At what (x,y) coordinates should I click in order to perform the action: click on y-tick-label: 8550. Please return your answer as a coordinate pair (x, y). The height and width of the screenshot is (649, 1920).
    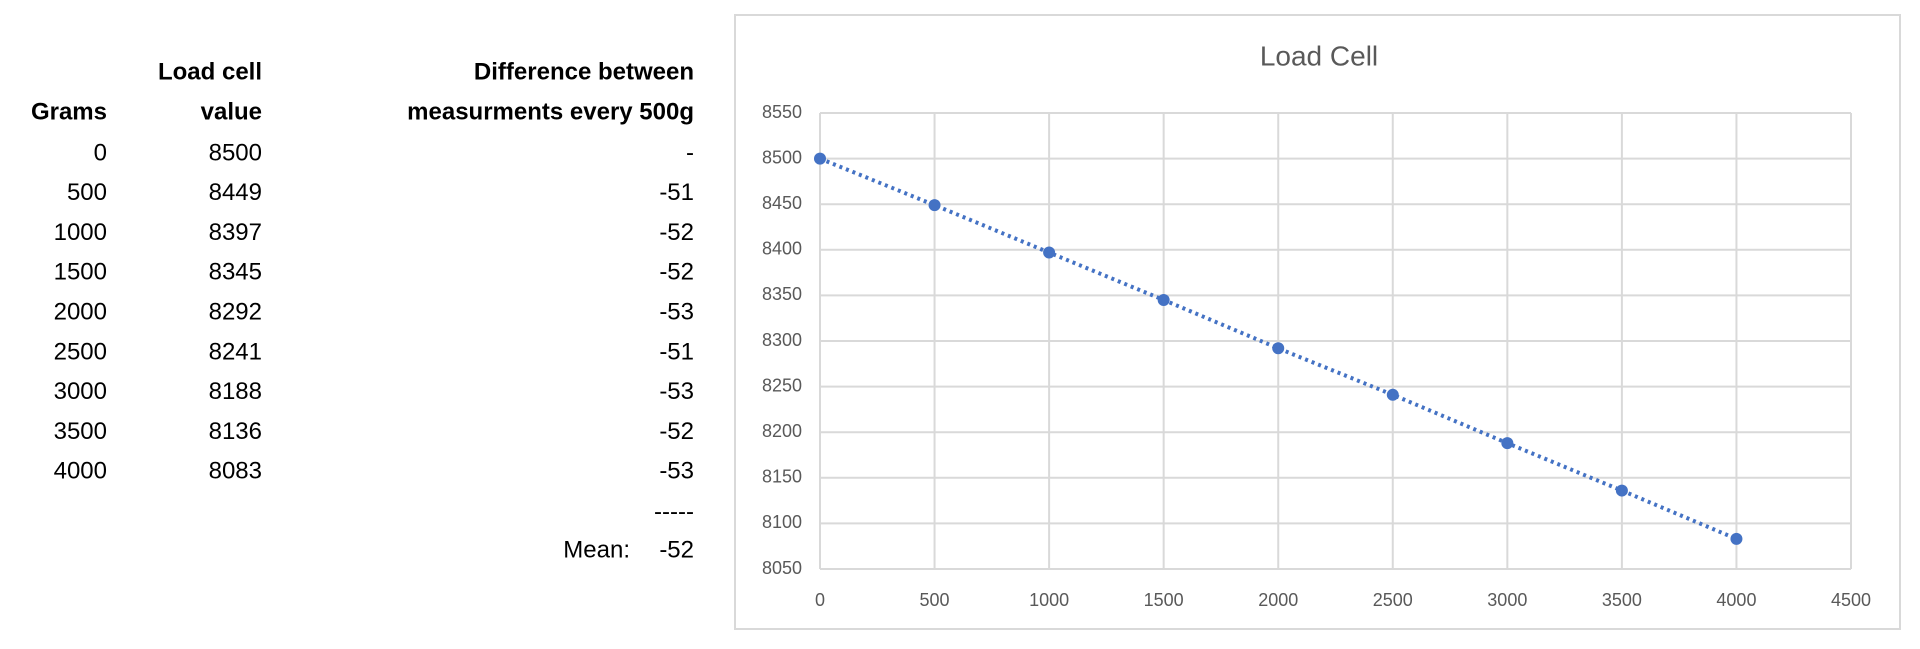
    Looking at the image, I should click on (782, 112).